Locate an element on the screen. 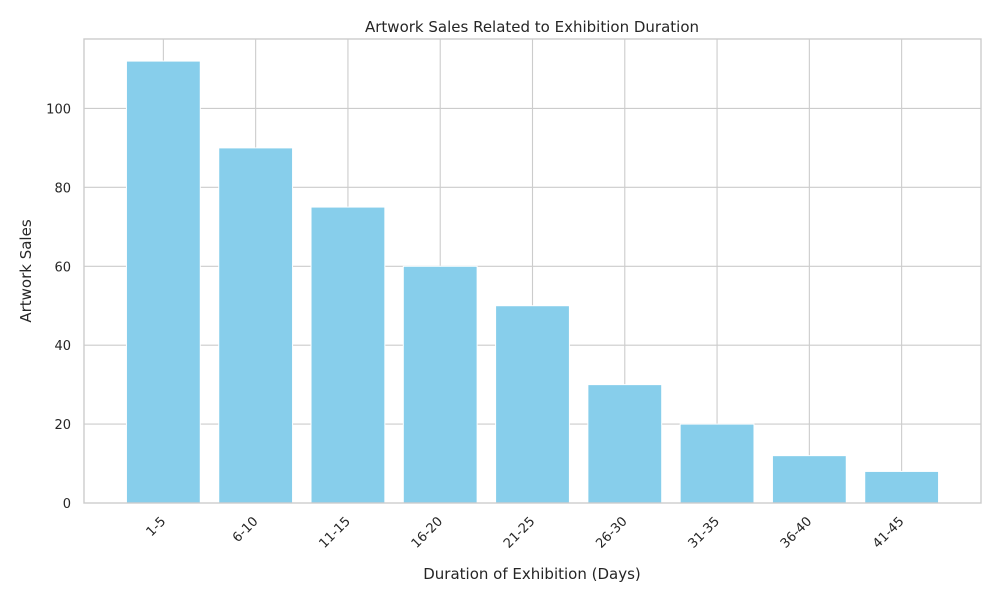  x-tick-label: 11-15 is located at coordinates (334, 532).